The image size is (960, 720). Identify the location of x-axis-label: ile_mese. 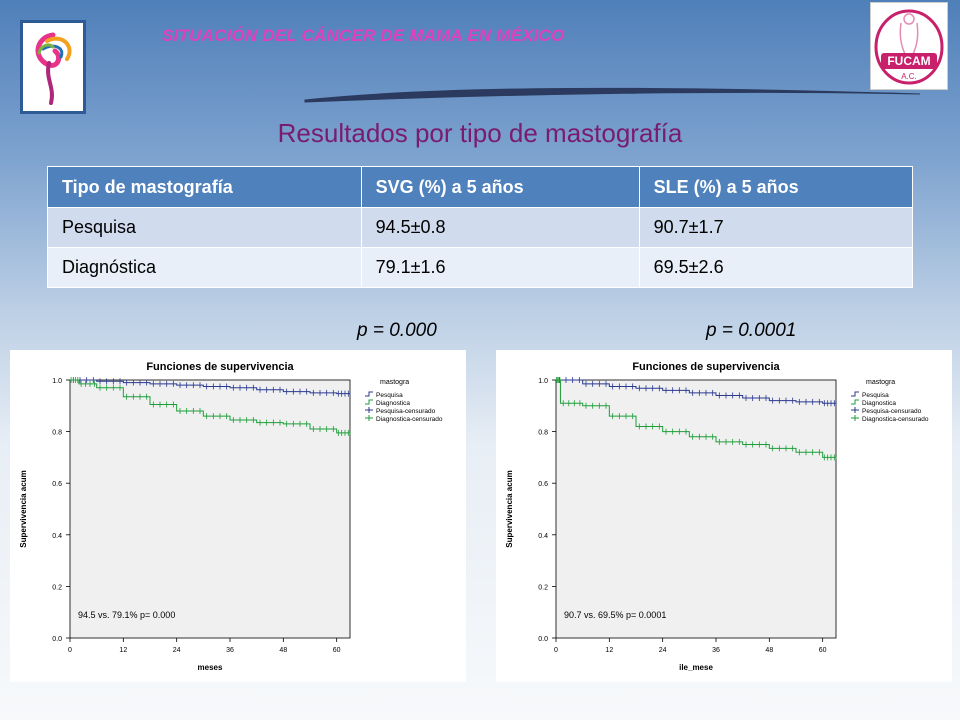
(696, 667).